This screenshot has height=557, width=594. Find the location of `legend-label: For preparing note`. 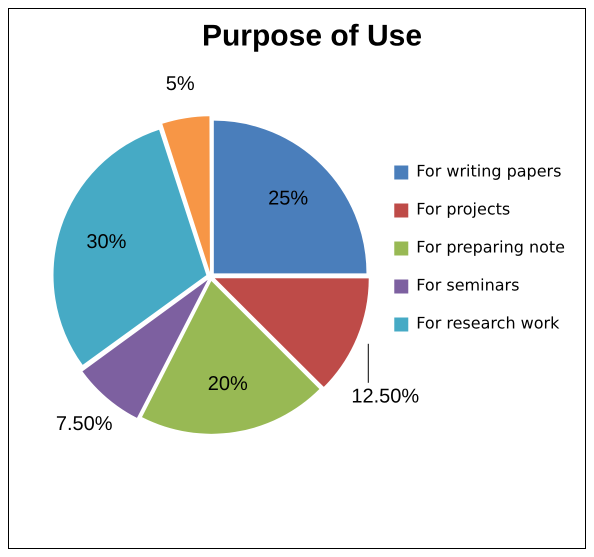

legend-label: For preparing note is located at coordinates (491, 247).